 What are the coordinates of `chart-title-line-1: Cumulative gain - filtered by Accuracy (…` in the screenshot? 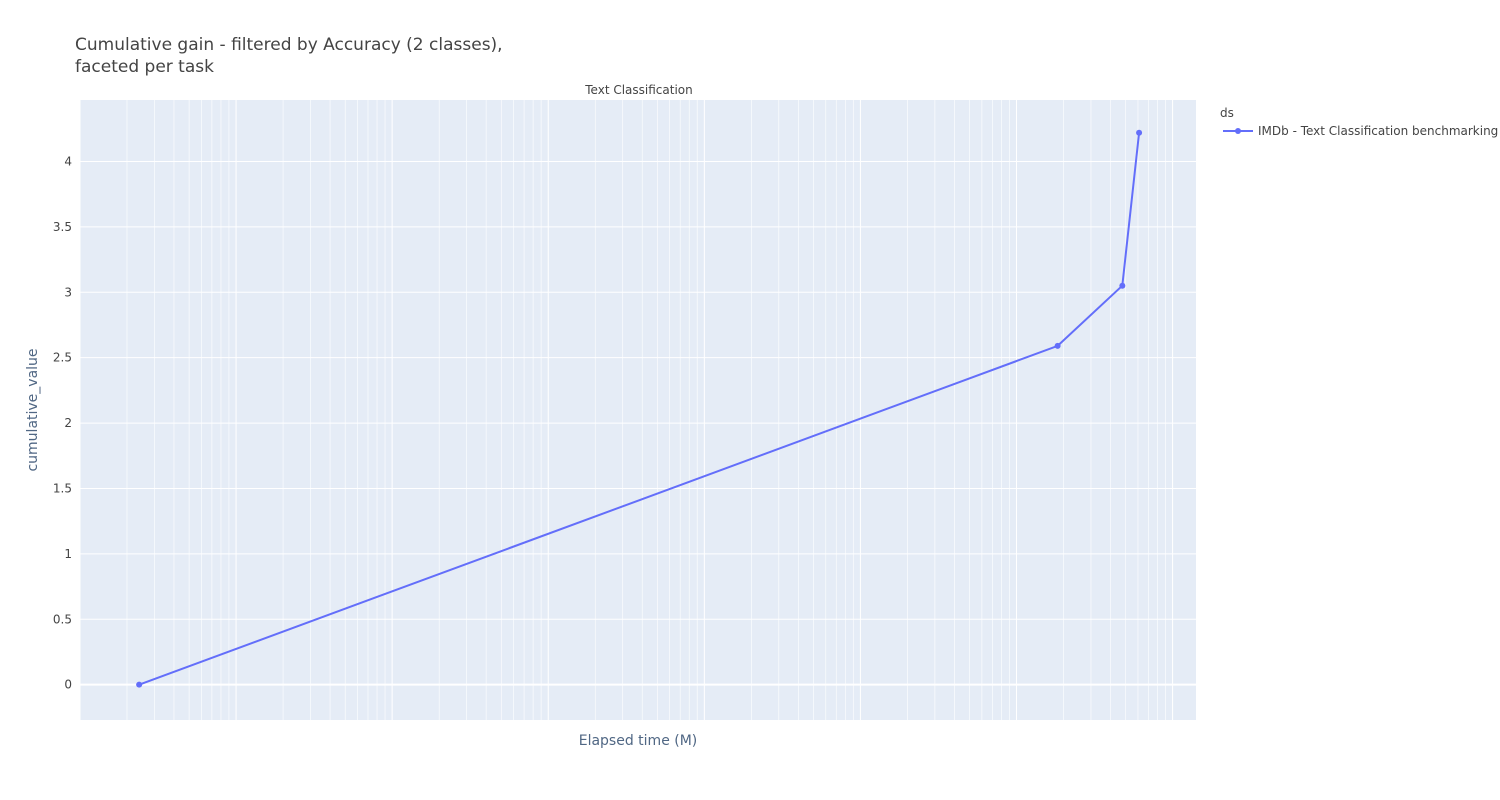 It's located at (289, 45).